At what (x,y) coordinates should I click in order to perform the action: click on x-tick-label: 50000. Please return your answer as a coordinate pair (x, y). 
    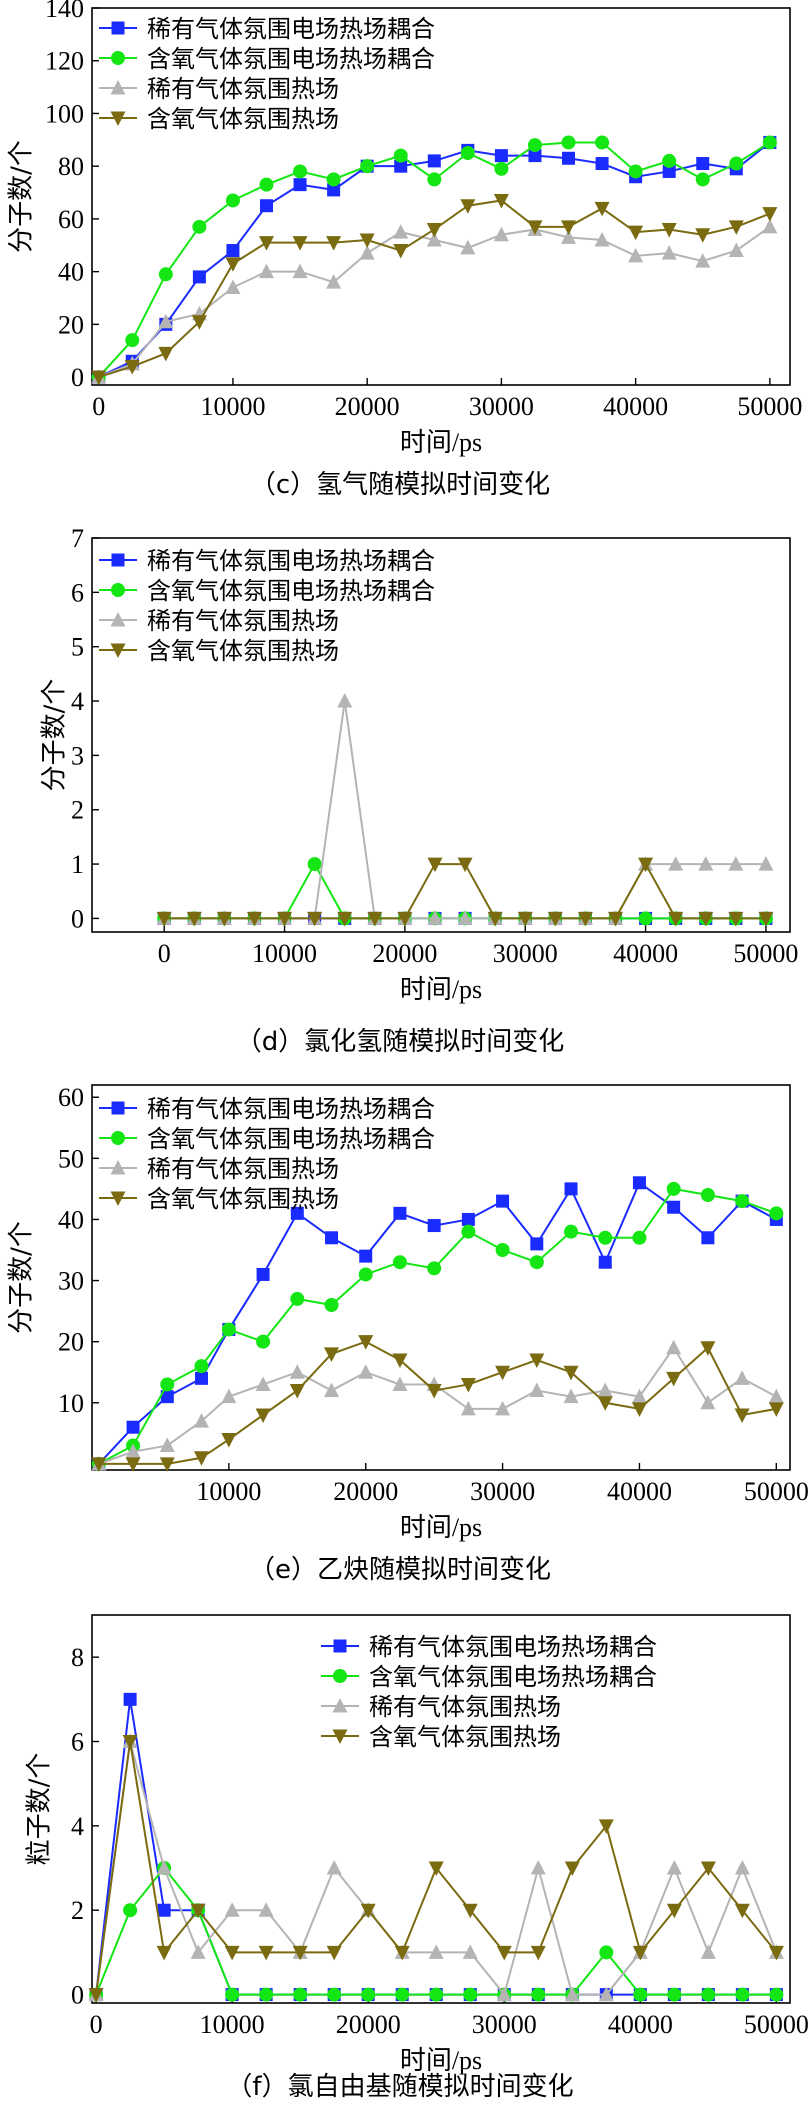
    Looking at the image, I should click on (776, 1491).